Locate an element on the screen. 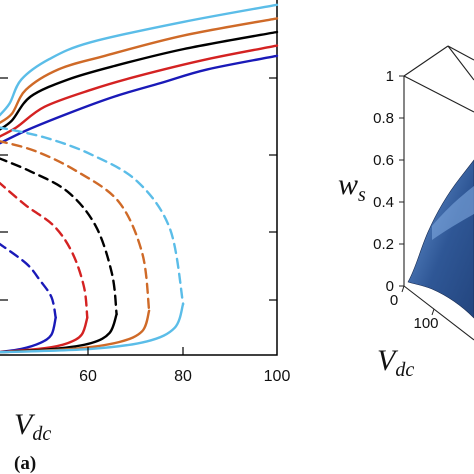 This screenshot has width=474, height=474. series-3-stable-upper-line is located at coordinates (139, 80).